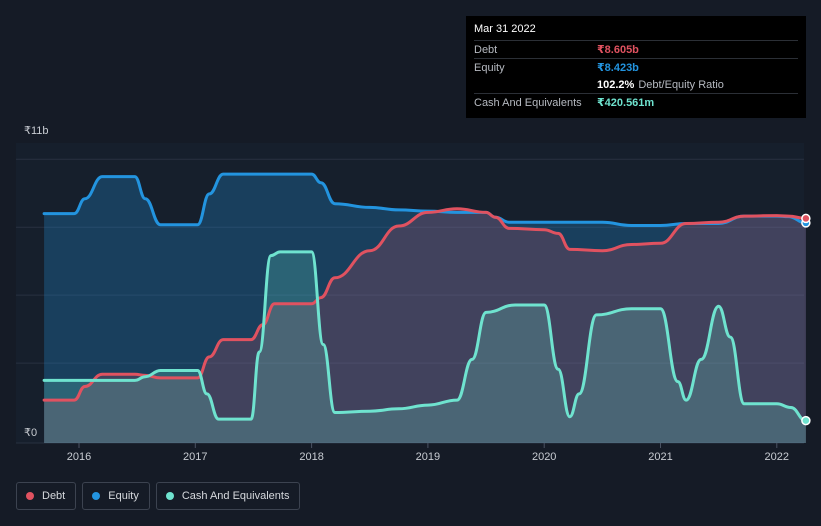 The width and height of the screenshot is (821, 526). I want to click on legend-equity-label: Equity, so click(123, 496).